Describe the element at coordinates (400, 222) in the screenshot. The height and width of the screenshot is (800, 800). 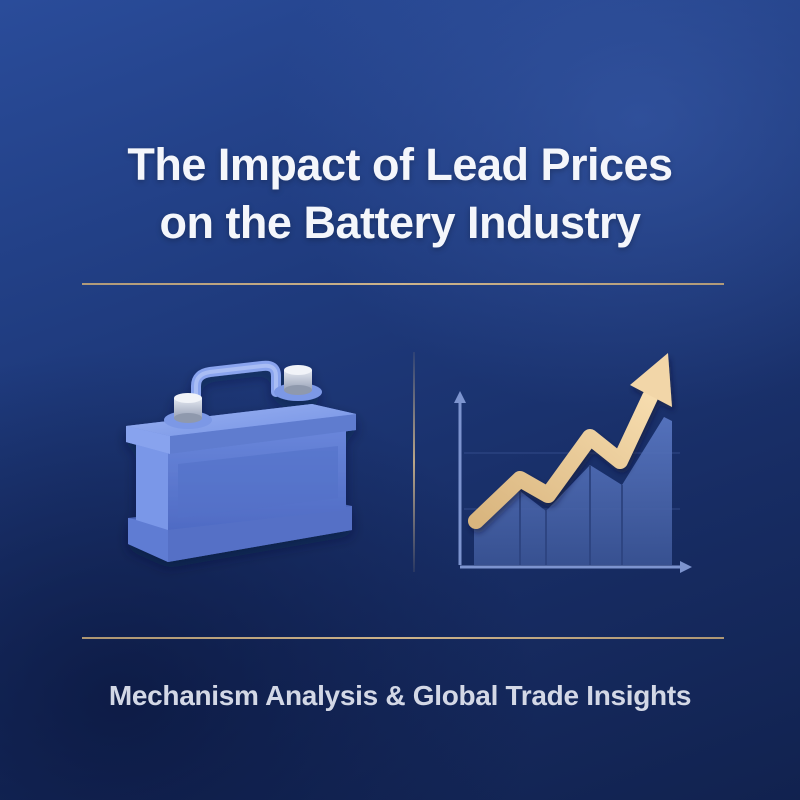
I see `title-line-2: on the Battery Industry` at that location.